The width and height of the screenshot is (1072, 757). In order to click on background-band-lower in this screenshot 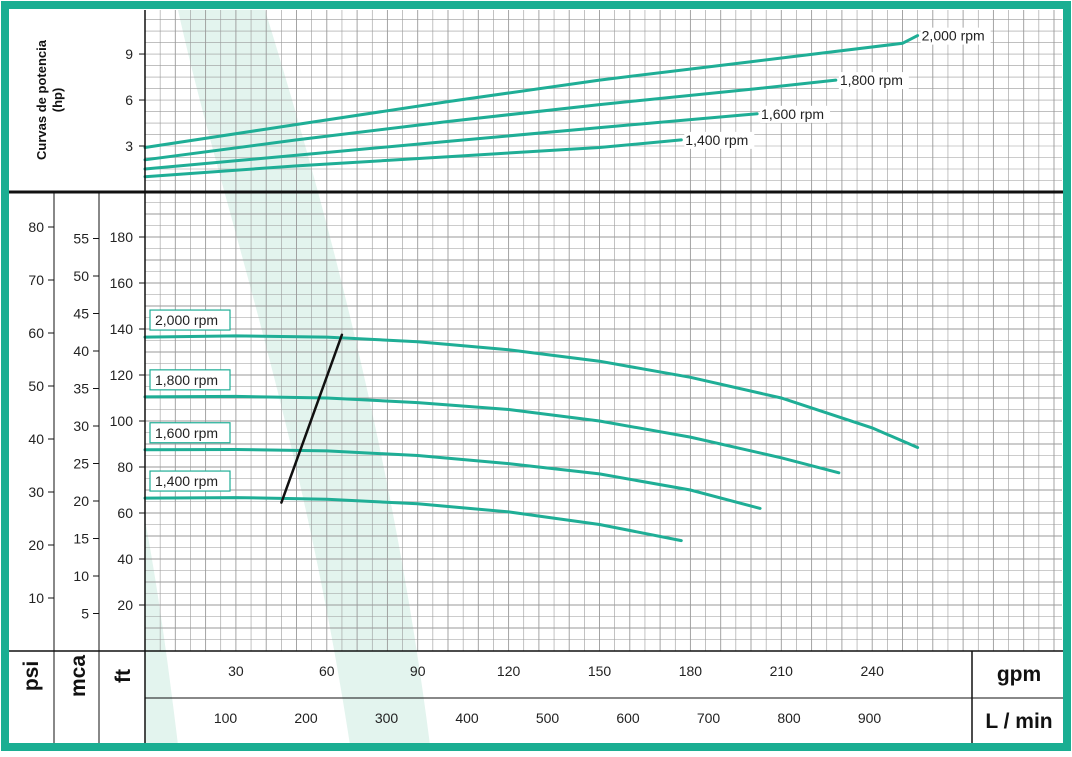, I will do `click(161, 632)`.